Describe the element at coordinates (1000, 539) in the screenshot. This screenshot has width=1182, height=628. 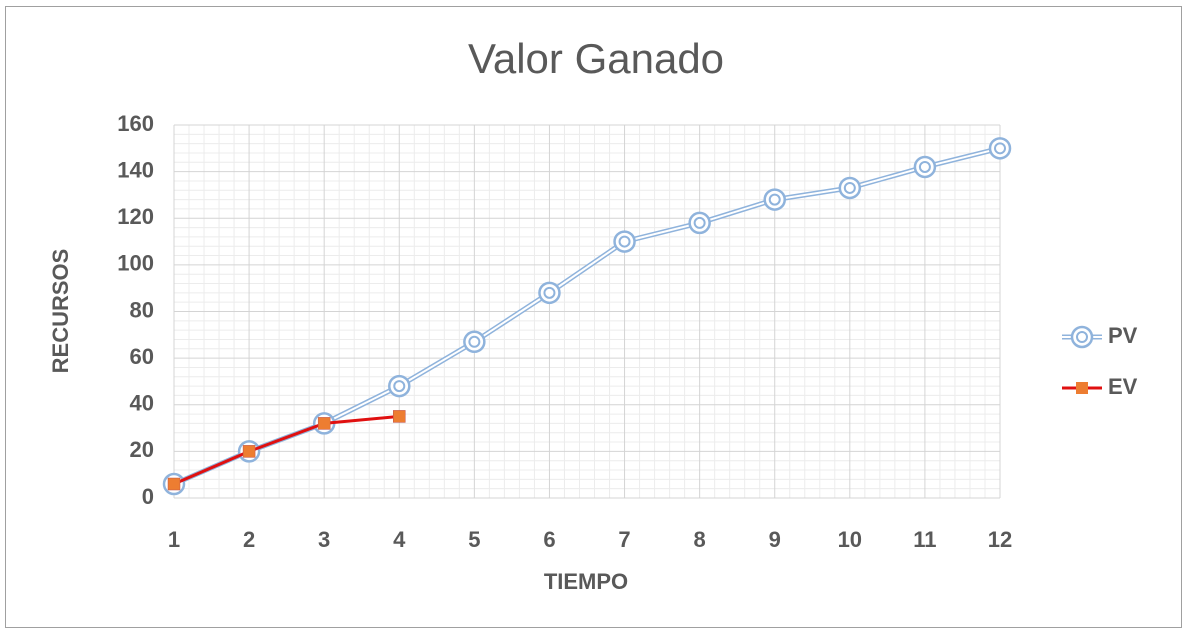
I see `x-tick-label: 12` at that location.